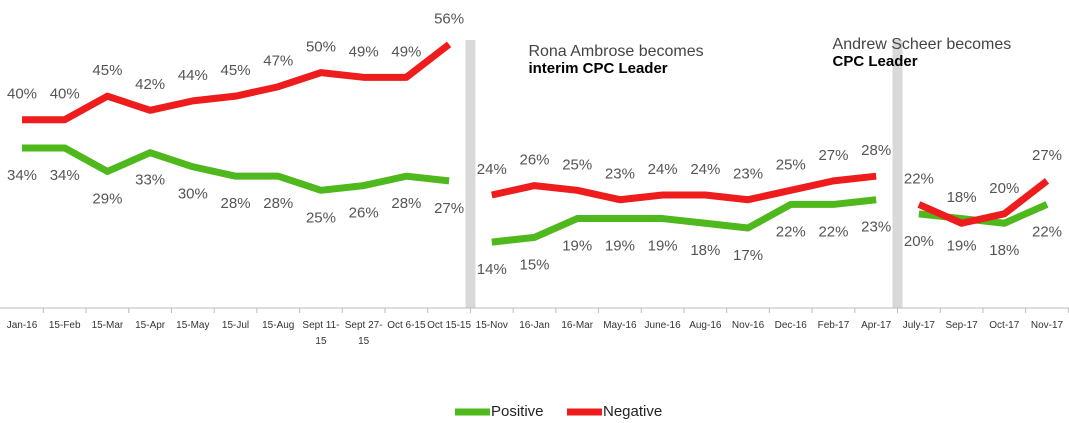 The image size is (1069, 423). I want to click on x-tick-label: 16-Mar, so click(577, 325).